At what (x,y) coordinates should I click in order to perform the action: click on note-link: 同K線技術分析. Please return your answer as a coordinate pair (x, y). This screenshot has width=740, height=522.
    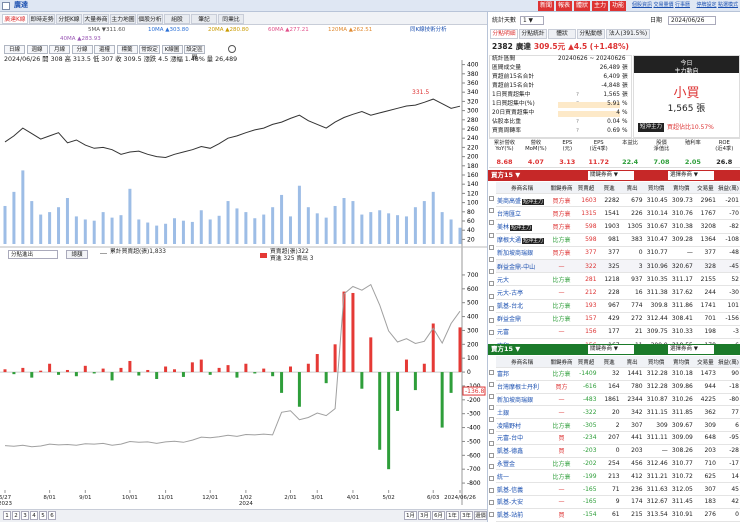
    Looking at the image, I should click on (428, 30).